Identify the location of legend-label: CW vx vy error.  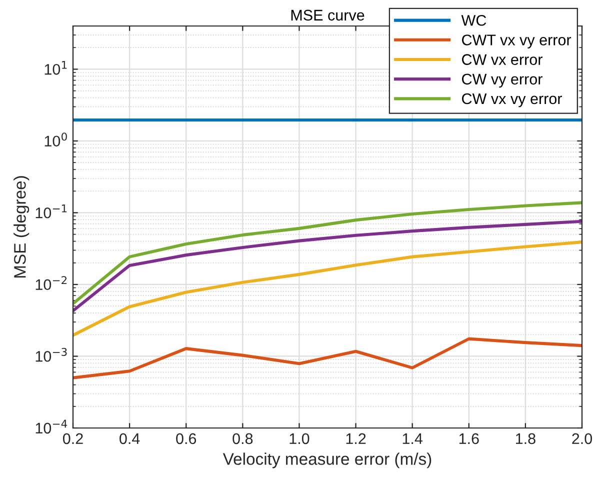
(512, 100).